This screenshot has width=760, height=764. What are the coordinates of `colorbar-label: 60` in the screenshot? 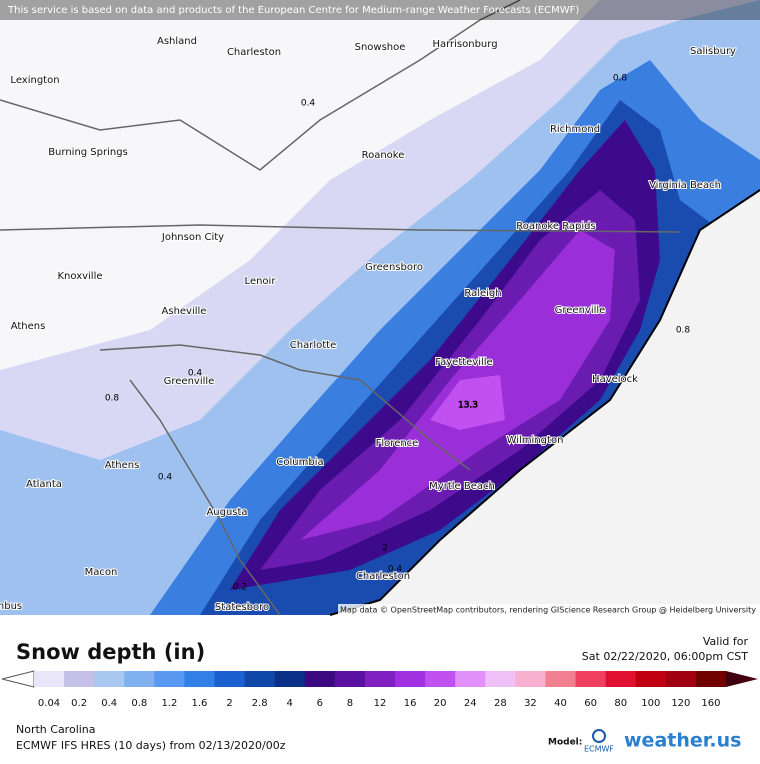 It's located at (590, 703).